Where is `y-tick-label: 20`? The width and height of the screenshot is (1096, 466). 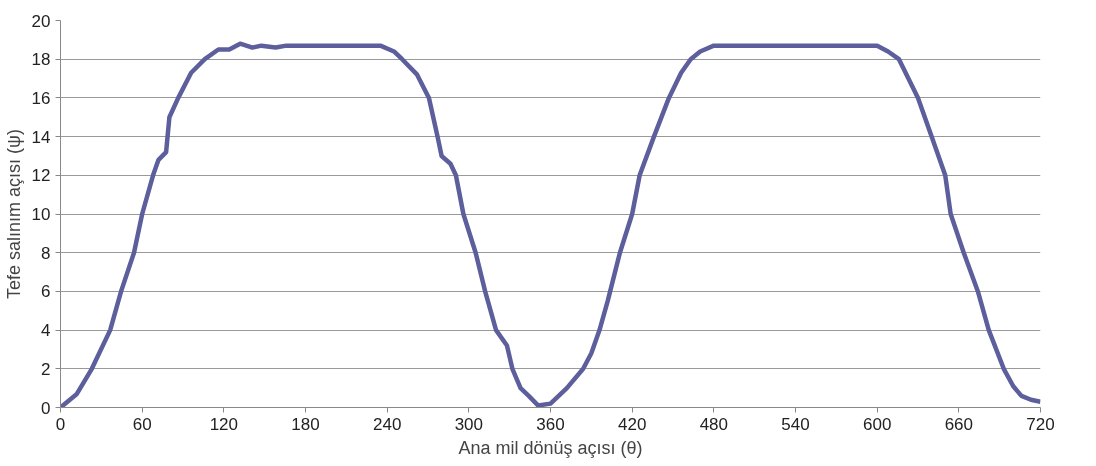 y-tick-label: 20 is located at coordinates (41, 21).